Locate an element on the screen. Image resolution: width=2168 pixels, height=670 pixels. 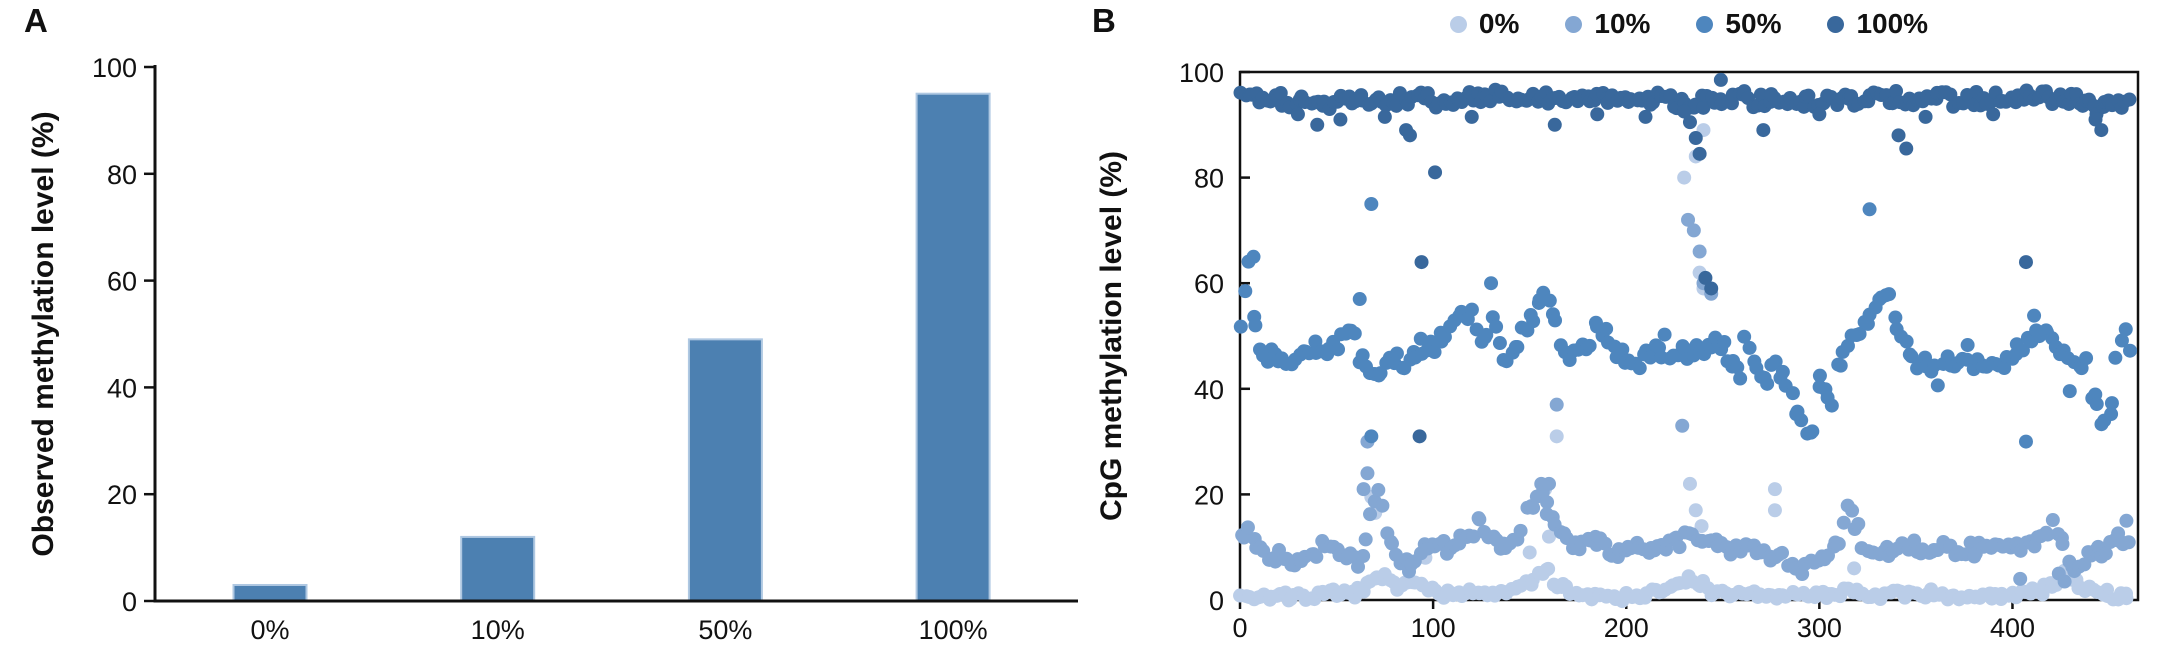
panel-b-y-tick-label: 20 is located at coordinates (1209, 495).